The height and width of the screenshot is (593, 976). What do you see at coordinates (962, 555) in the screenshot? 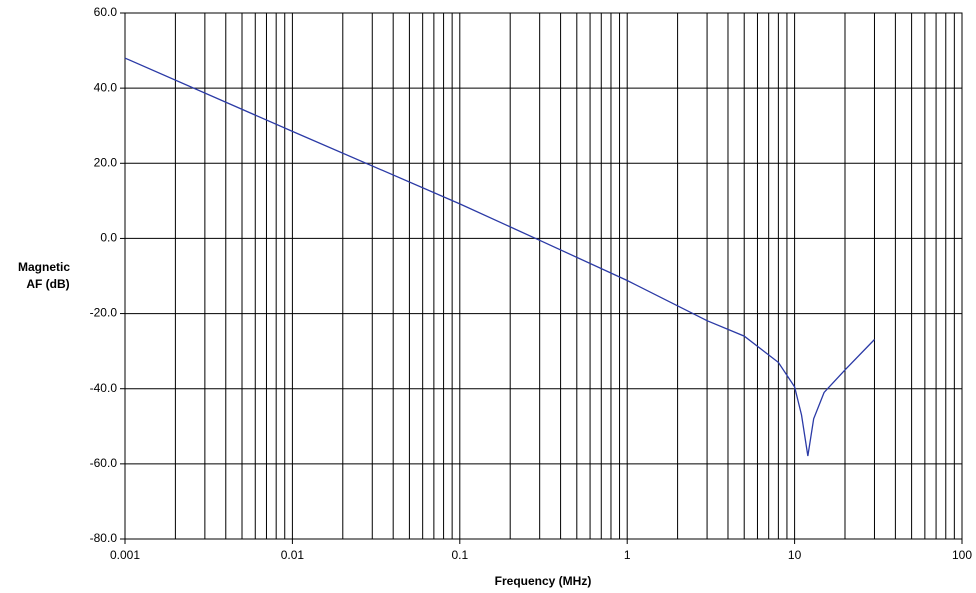
I see `x-tick-label: 100` at bounding box center [962, 555].